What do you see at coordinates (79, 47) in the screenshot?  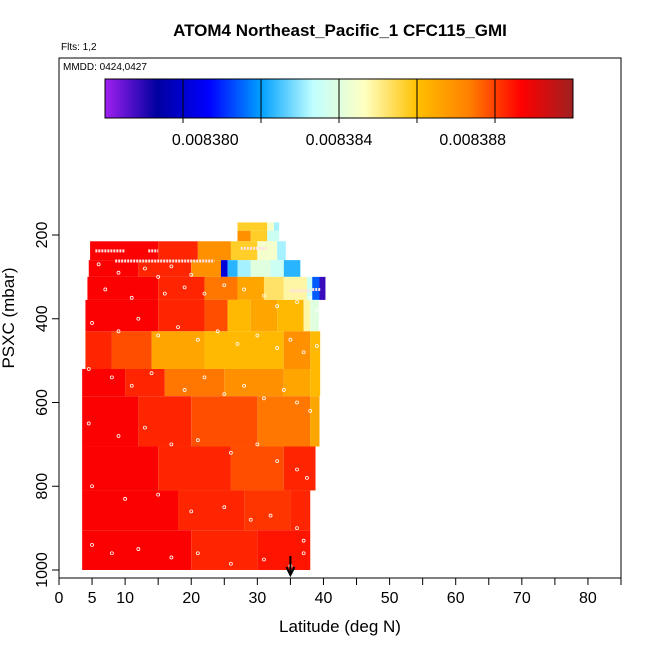 I see `flights-note: Flts: 1,2` at bounding box center [79, 47].